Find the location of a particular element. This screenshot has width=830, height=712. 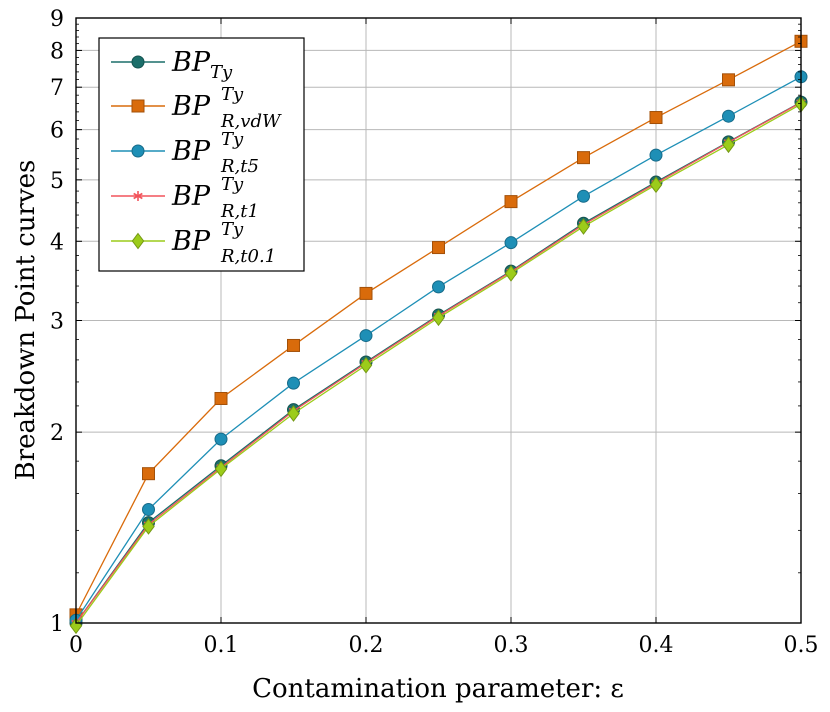

y-tick-label: 9 is located at coordinates (57, 19).